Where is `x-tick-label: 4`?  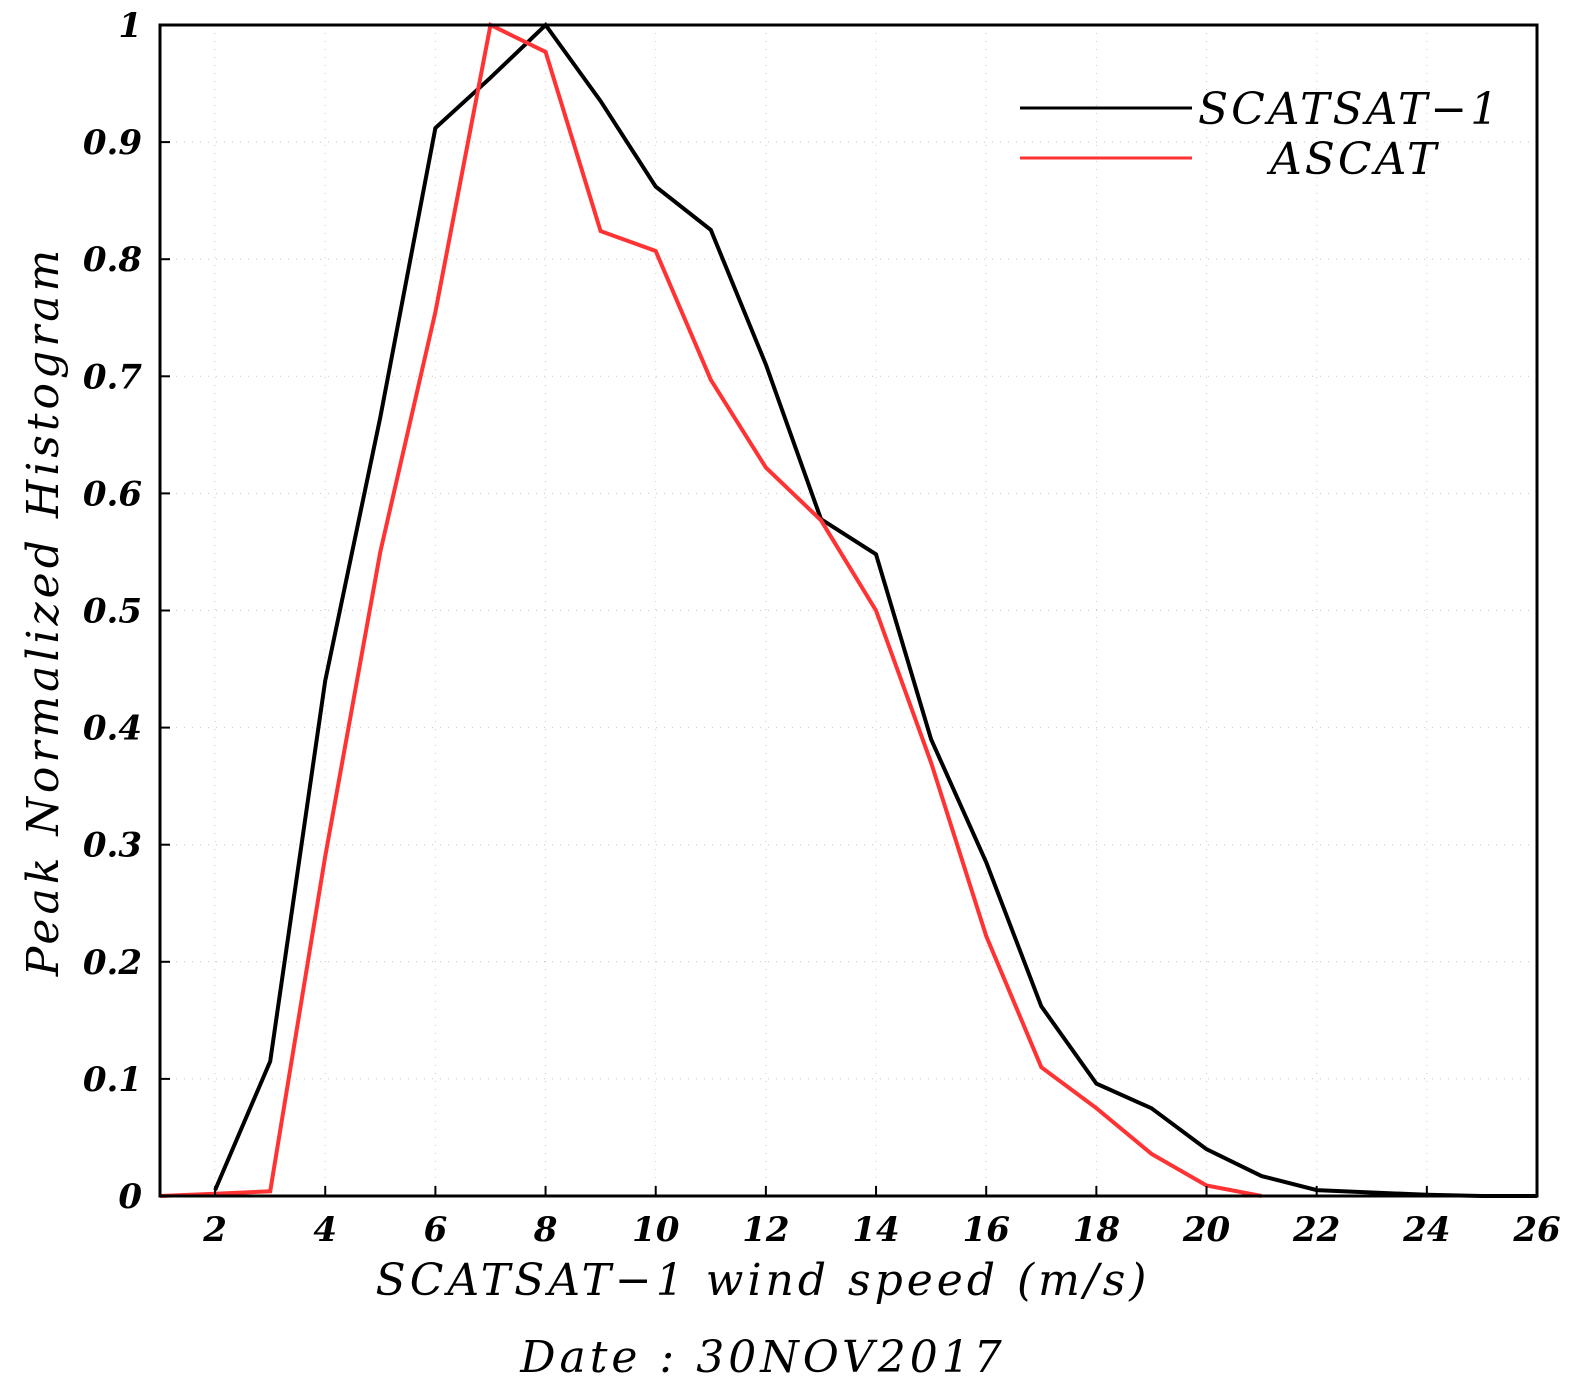 x-tick-label: 4 is located at coordinates (325, 1230).